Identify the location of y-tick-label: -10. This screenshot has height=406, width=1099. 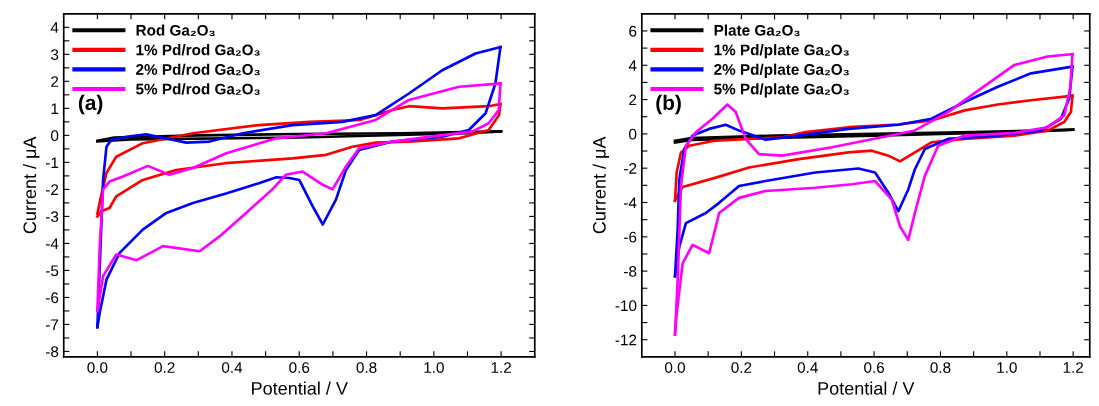
(626, 306).